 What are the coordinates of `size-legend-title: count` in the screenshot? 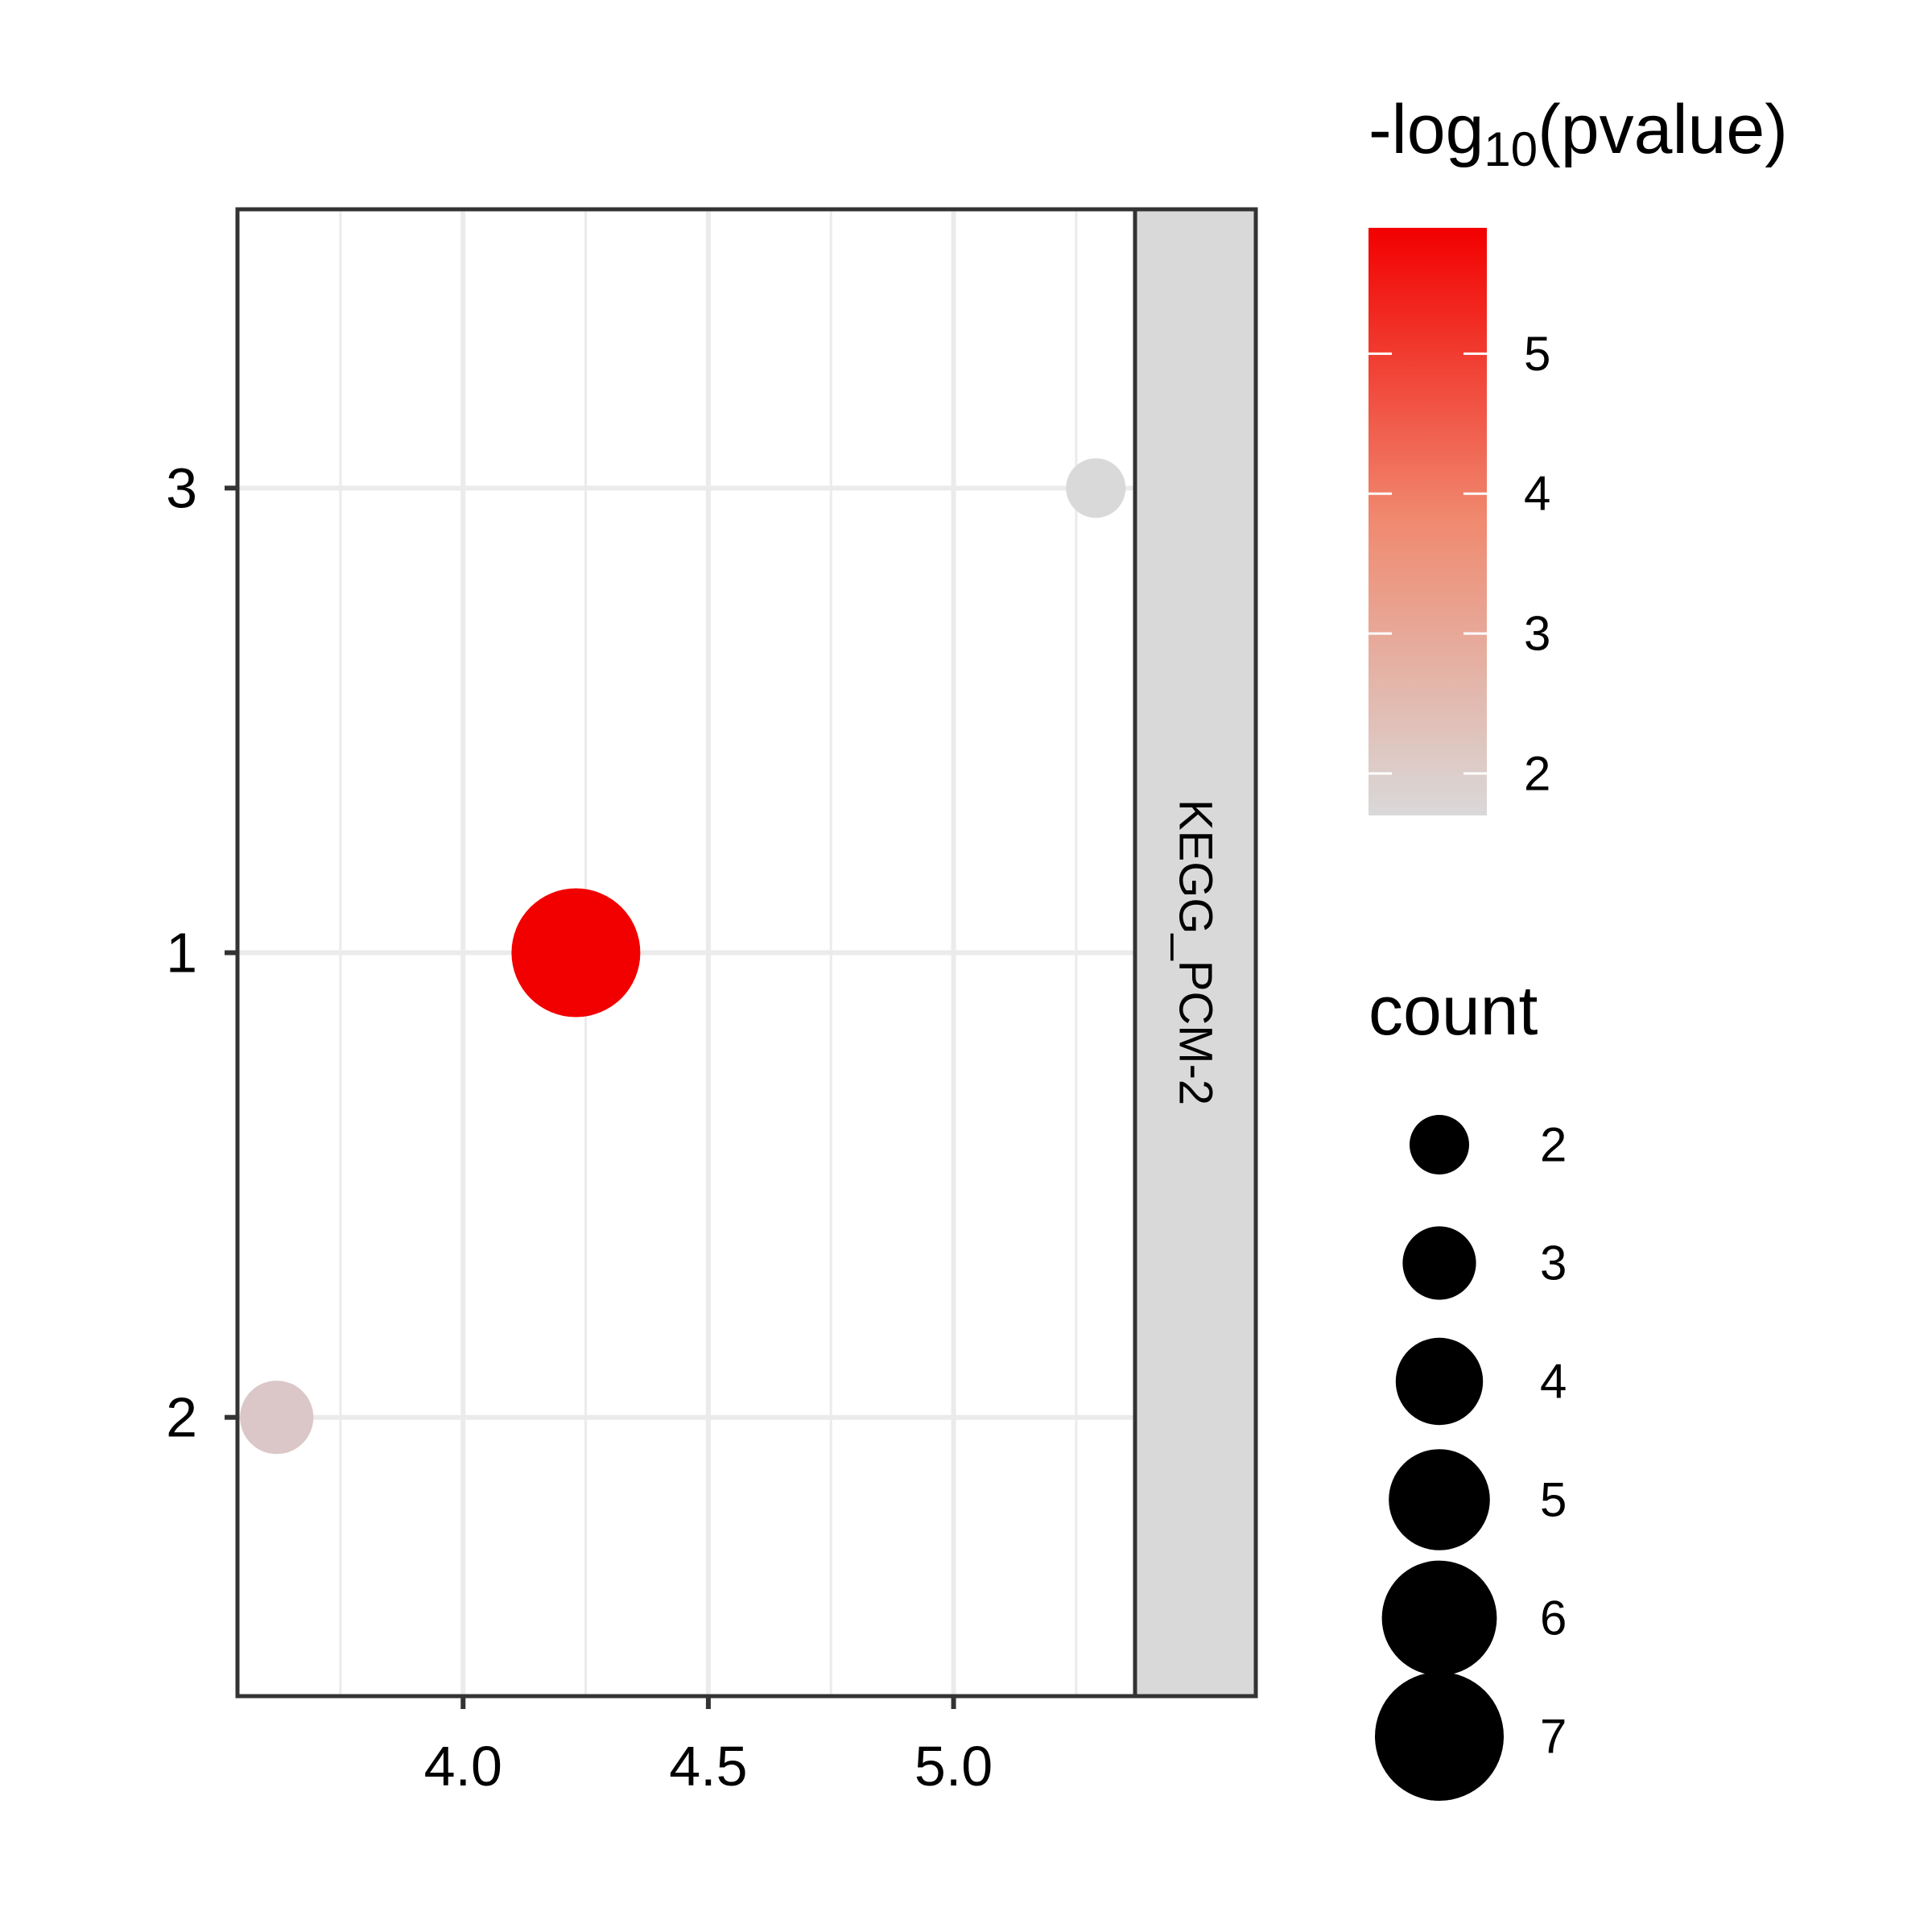 It's located at (1453, 1011).